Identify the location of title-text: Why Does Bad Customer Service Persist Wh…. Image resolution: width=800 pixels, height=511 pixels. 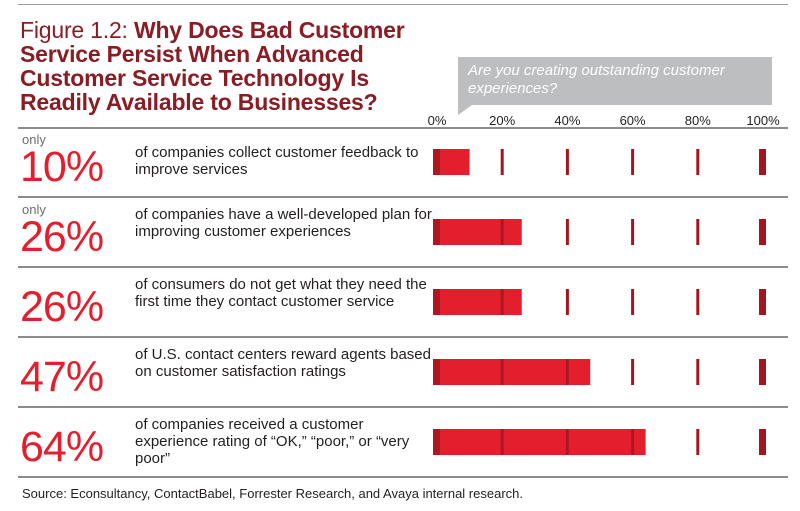
(212, 66).